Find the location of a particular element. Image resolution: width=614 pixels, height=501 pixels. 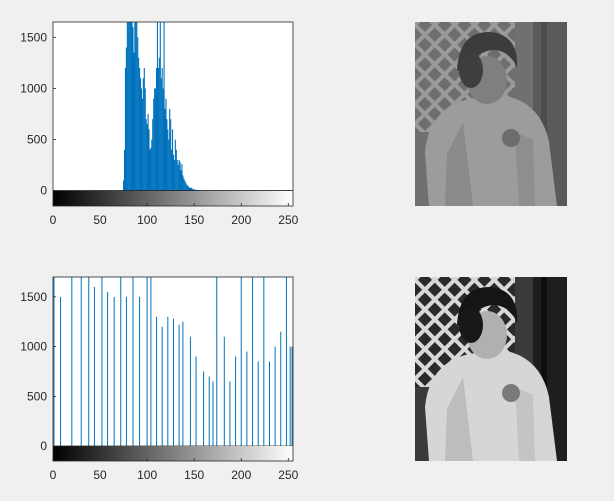

original-image is located at coordinates (491, 114).